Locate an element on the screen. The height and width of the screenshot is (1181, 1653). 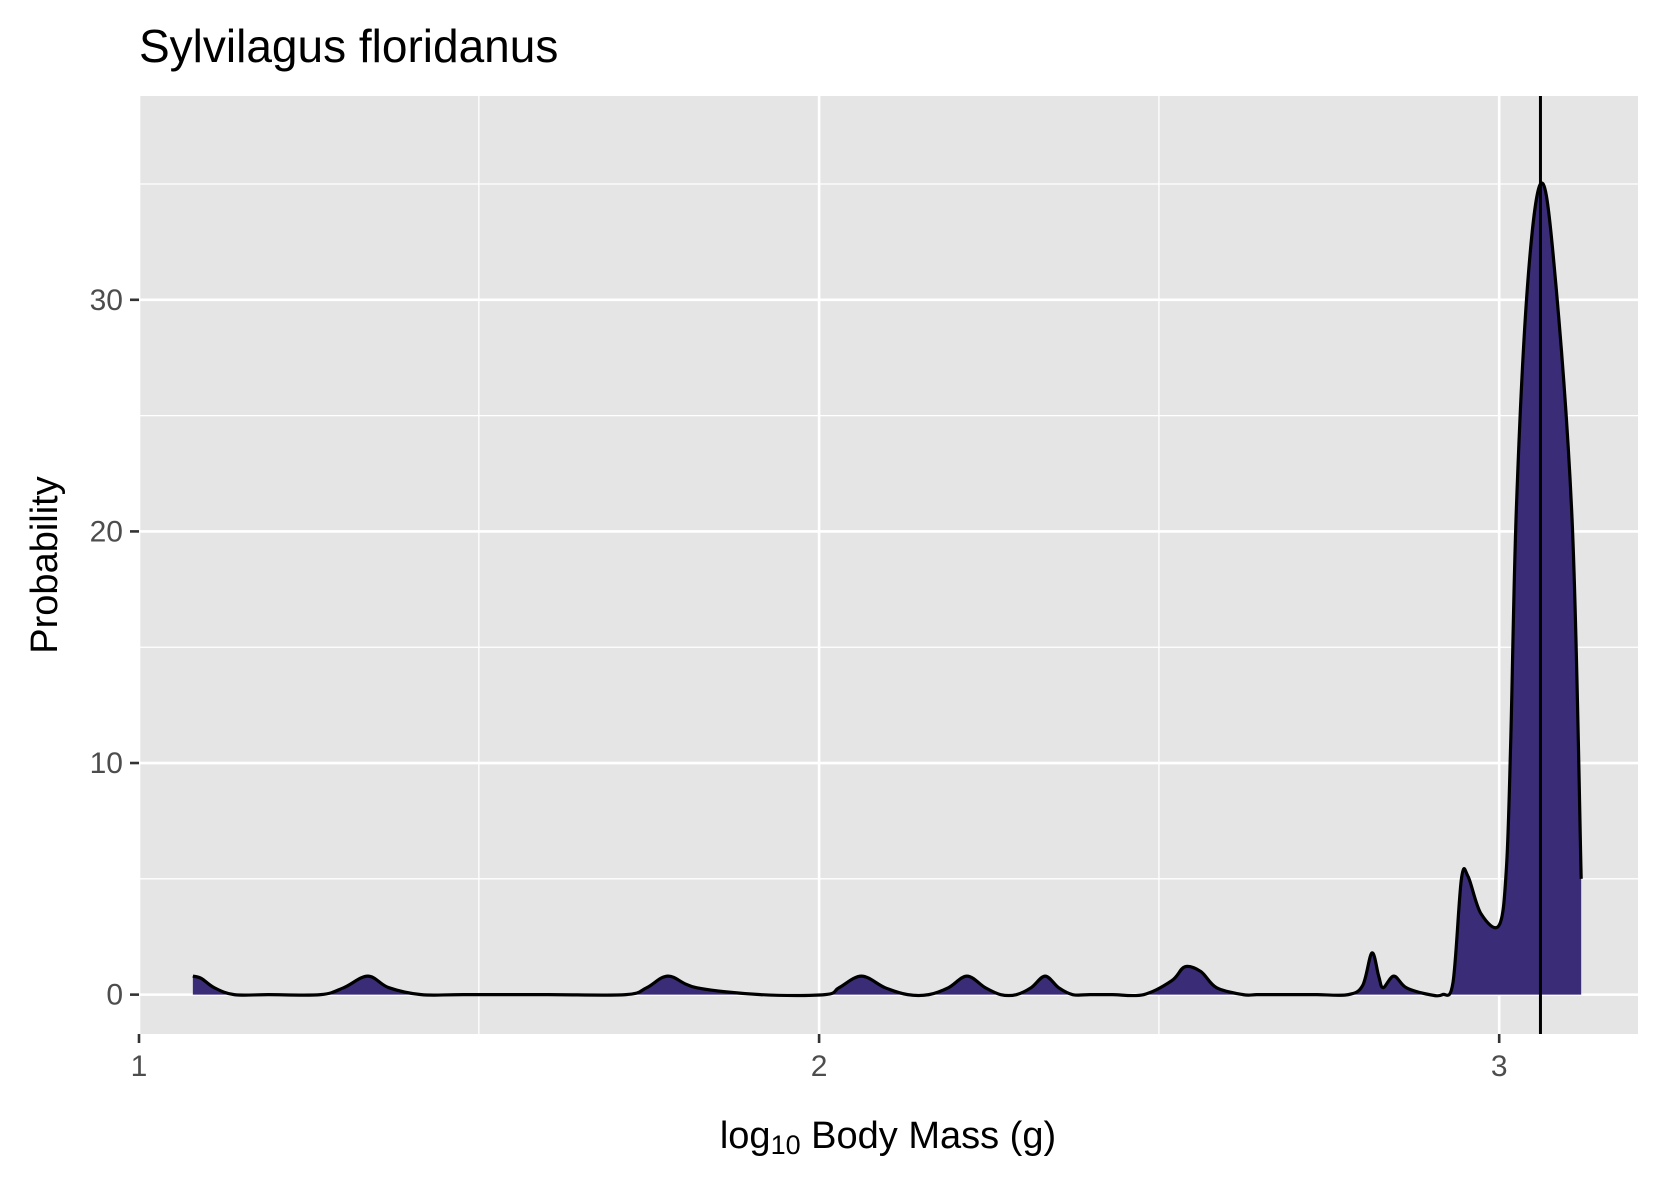
x-axis-title-suffix: Body Mass (g) is located at coordinates (929, 1136).